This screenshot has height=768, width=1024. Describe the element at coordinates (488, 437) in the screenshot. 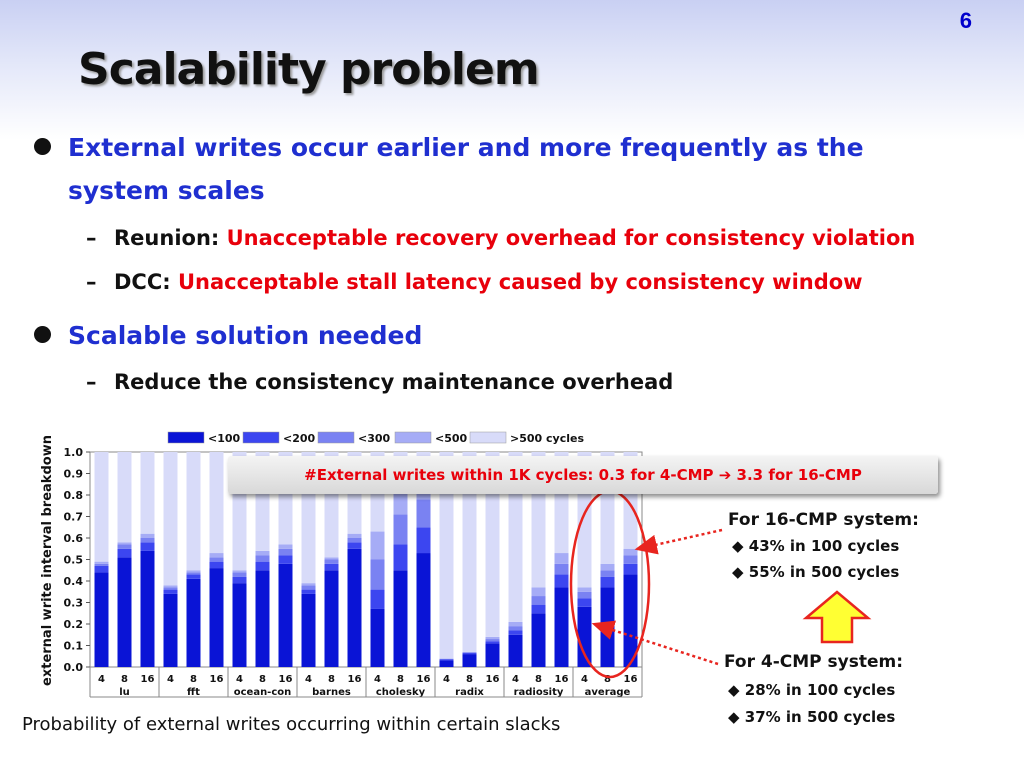

I see `legend-swatch-gt500` at that location.